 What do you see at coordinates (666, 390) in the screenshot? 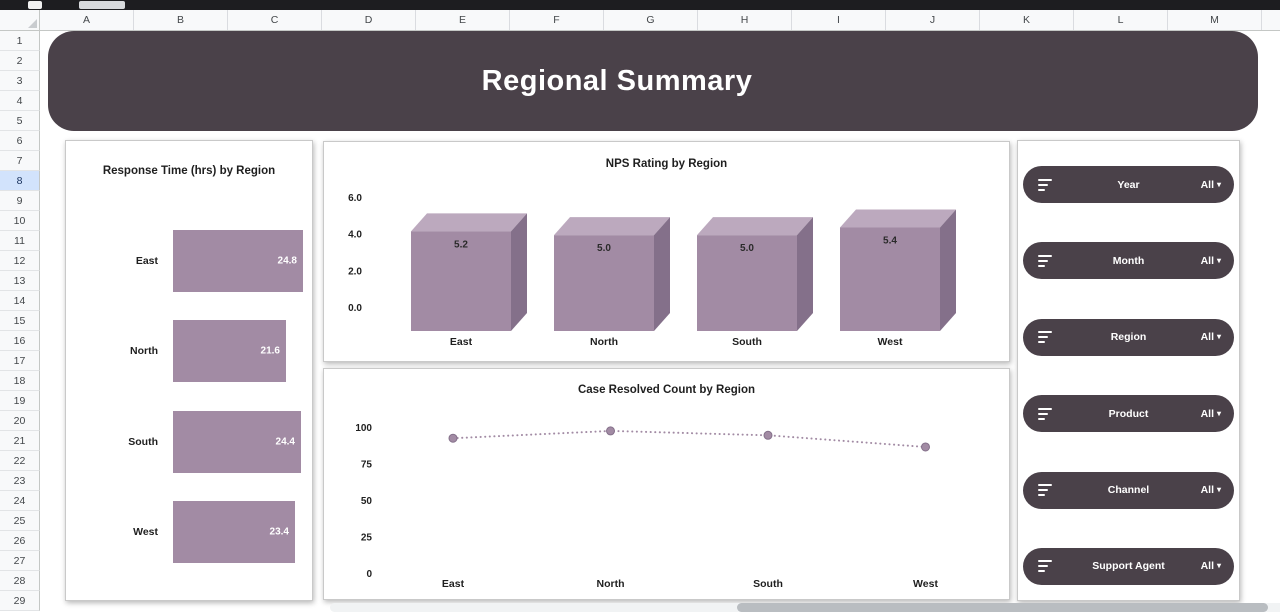
I see `chart-title: Case Resolved Count by Region` at bounding box center [666, 390].